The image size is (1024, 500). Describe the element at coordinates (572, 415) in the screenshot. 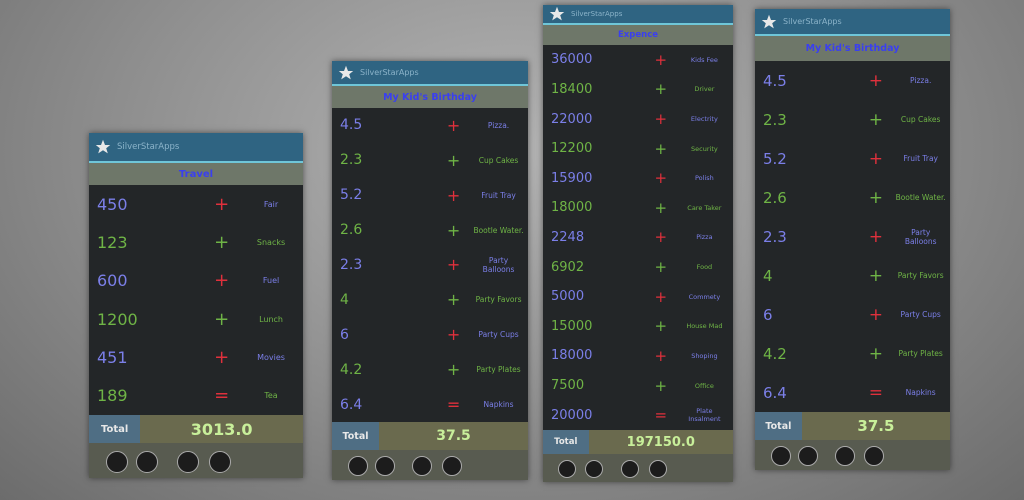

I see `entry-amount: 20000` at that location.